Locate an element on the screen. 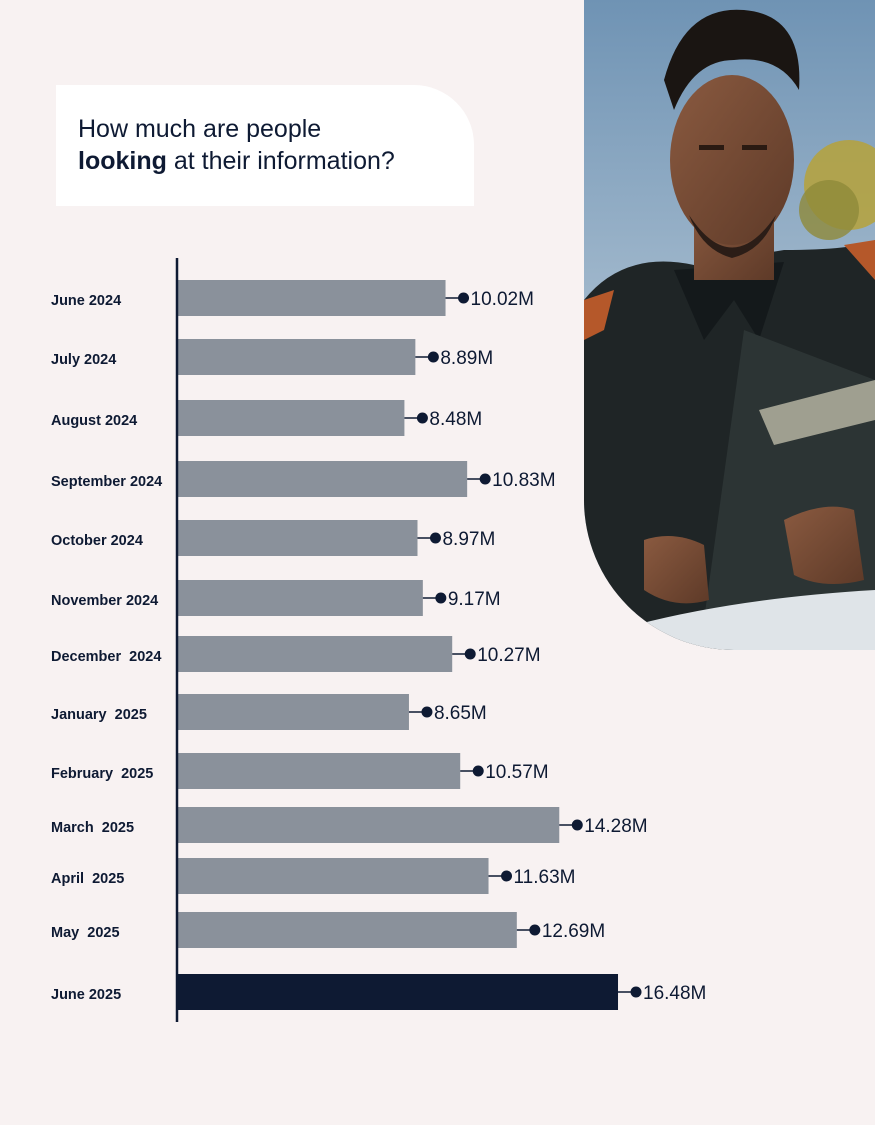  value-label: 10.83M is located at coordinates (523, 480).